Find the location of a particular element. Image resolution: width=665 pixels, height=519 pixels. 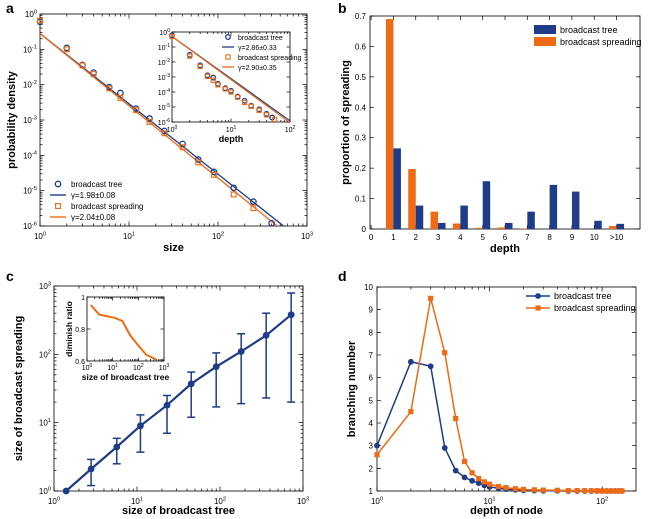

inset-y-tick-label: 10⁻⁴ is located at coordinates (164, 92).